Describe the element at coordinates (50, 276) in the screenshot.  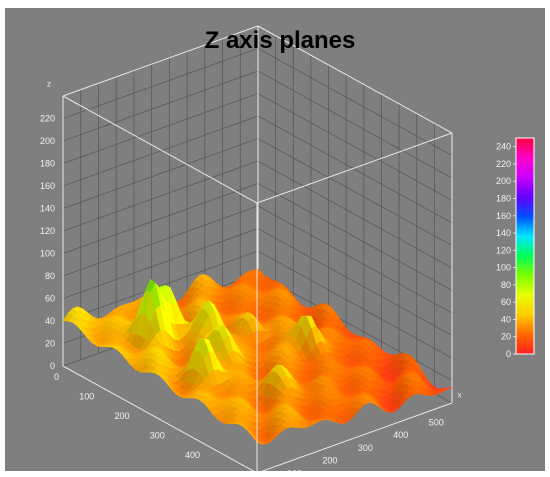
I see `z-tick-label: 80` at that location.